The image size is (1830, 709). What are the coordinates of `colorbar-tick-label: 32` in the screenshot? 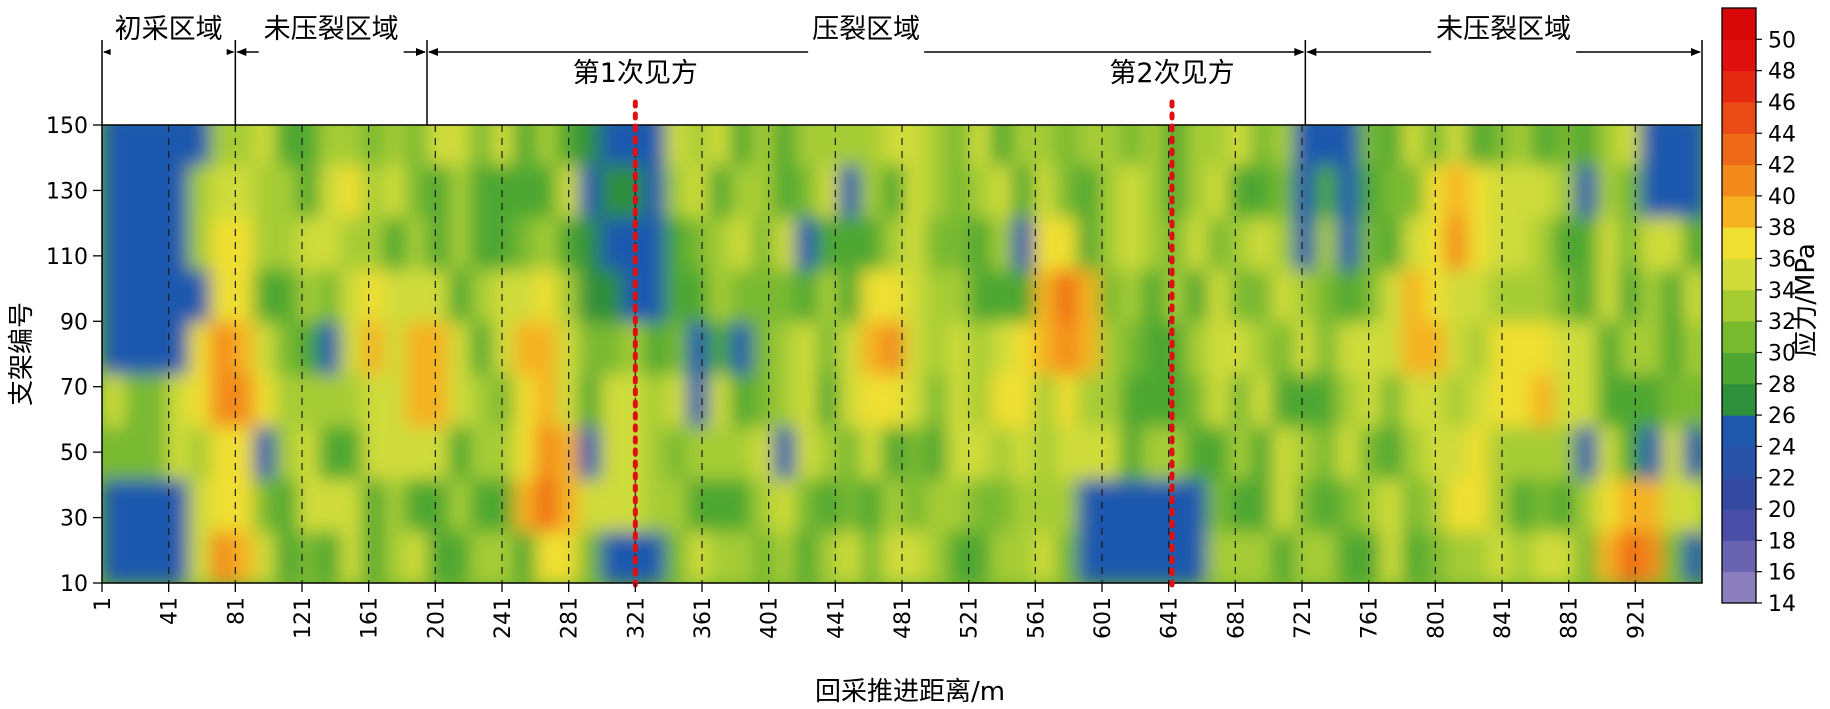 It's located at (1782, 322).